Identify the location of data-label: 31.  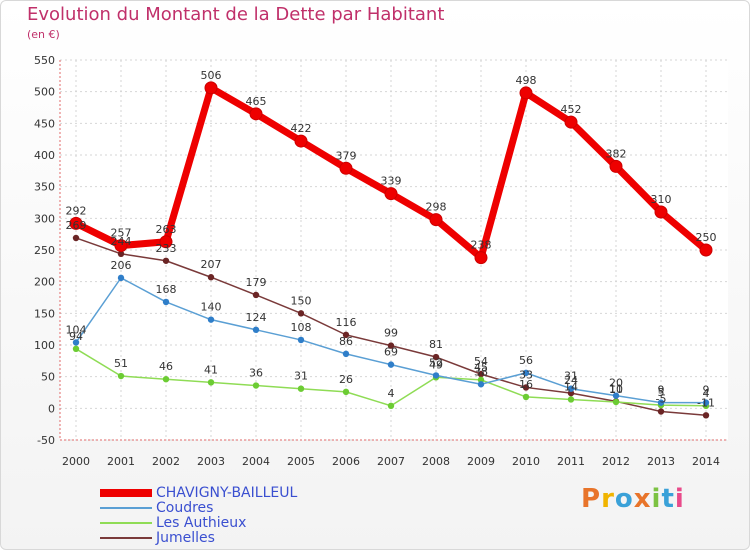
(571, 376).